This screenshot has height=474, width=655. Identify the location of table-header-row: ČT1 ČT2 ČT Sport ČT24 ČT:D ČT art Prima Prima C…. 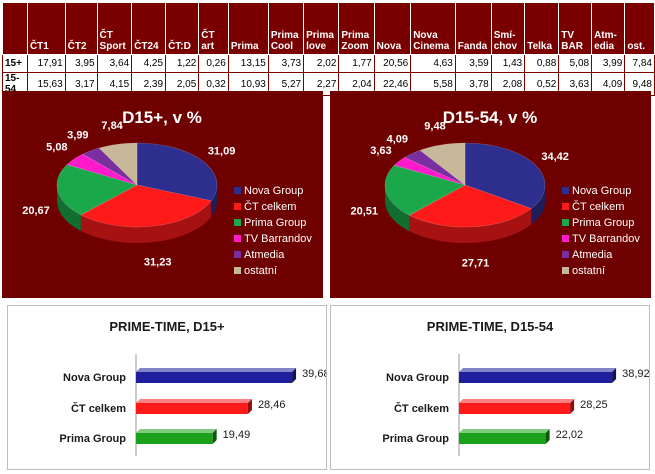
(328, 28).